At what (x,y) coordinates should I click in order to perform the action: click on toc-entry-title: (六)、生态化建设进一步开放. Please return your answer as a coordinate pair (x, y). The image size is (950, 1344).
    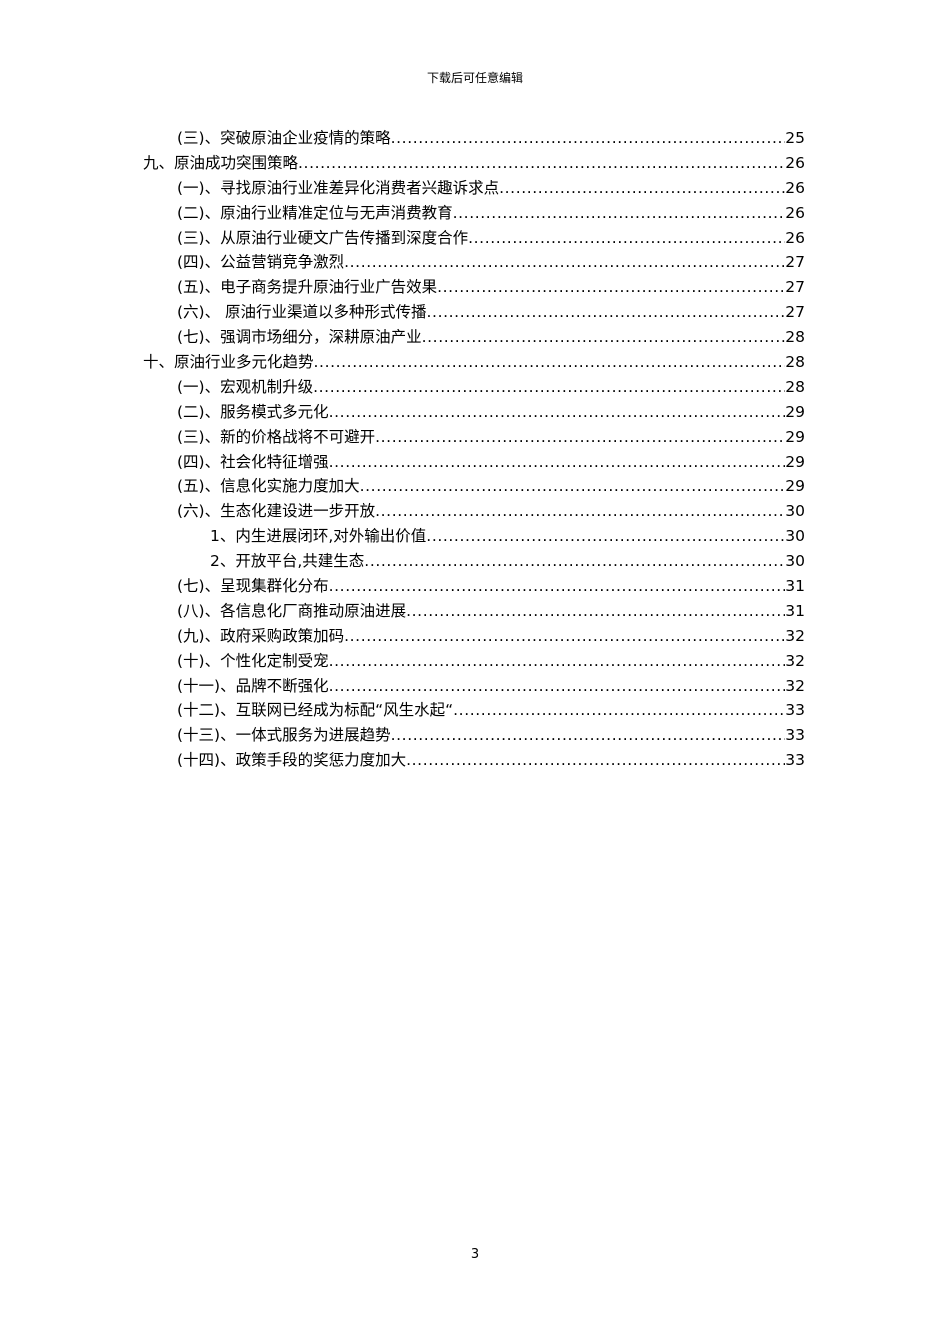
    Looking at the image, I should click on (276, 511).